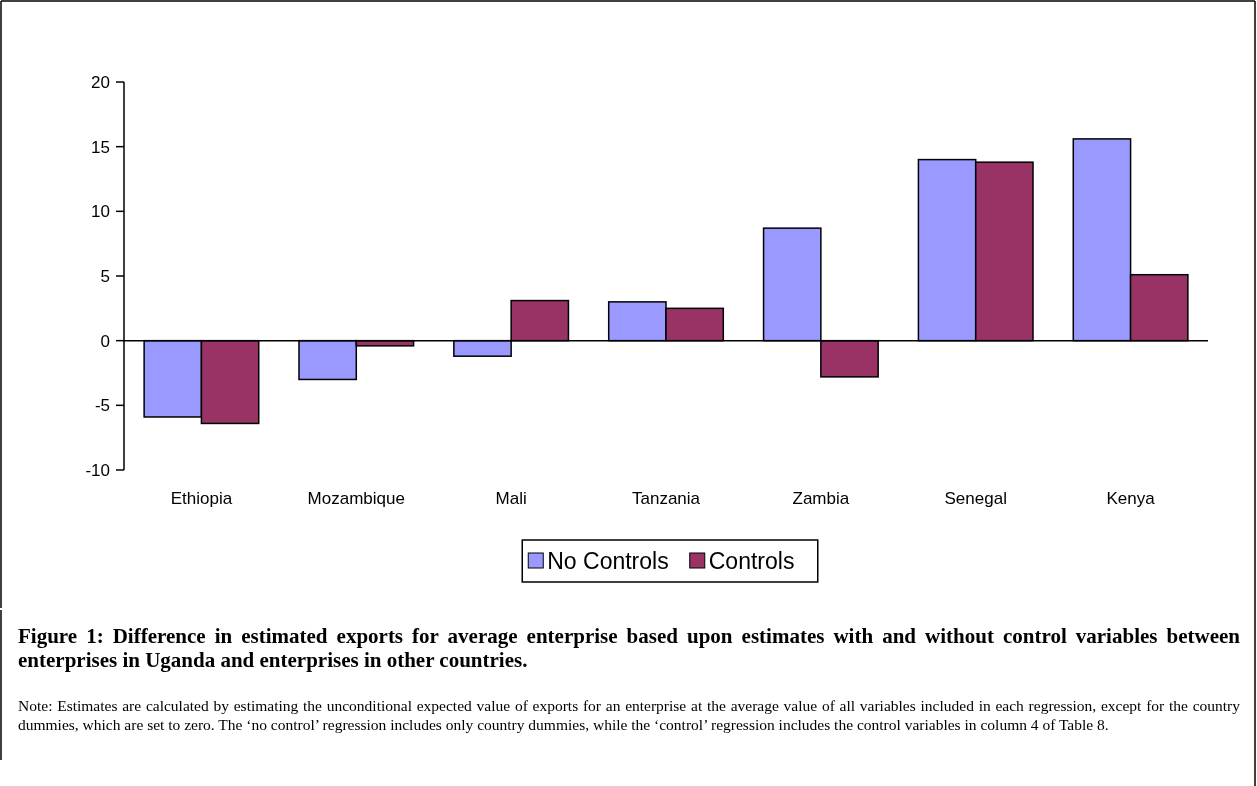 This screenshot has height=786, width=1257. Describe the element at coordinates (105, 341) in the screenshot. I see `y-tick-label: 0` at that location.